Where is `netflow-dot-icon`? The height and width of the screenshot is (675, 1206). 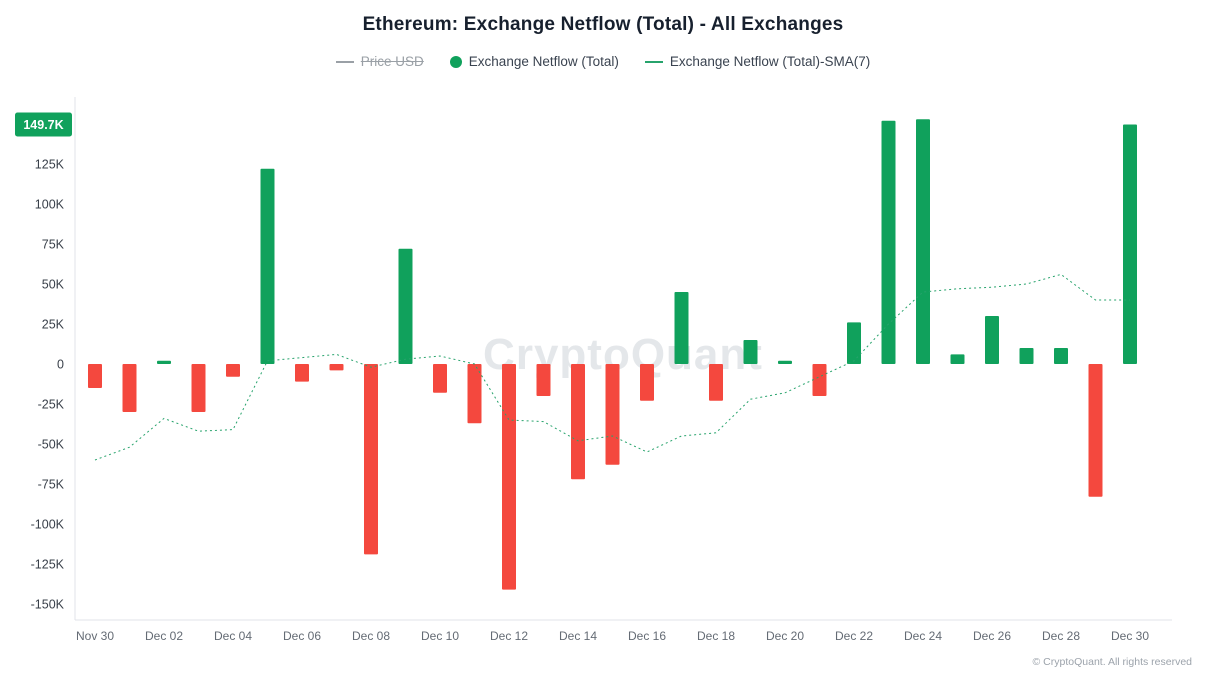 netflow-dot-icon is located at coordinates (455, 61).